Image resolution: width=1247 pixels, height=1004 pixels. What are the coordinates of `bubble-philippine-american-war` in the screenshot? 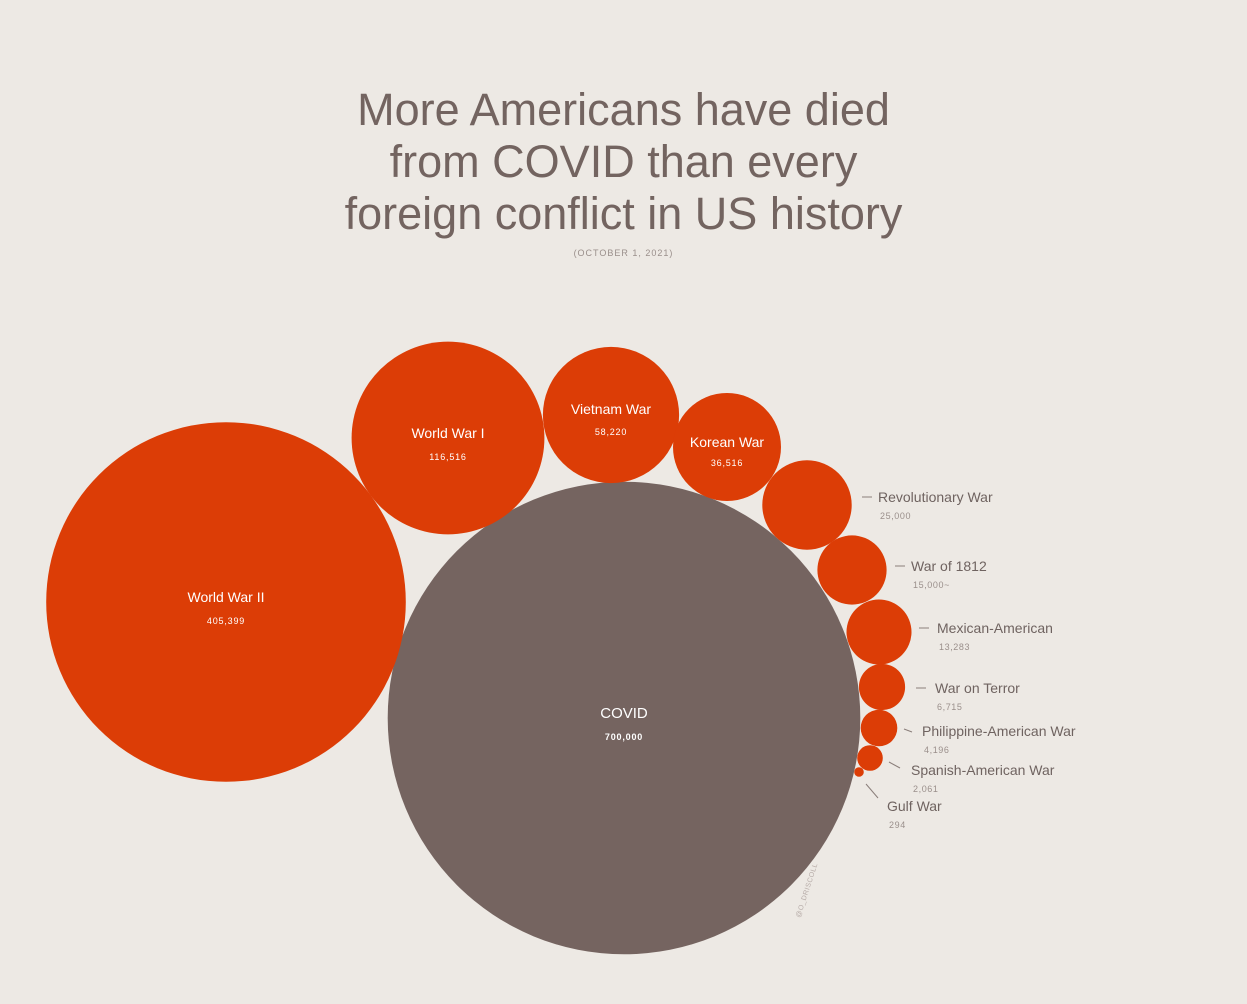 It's located at (879, 728).